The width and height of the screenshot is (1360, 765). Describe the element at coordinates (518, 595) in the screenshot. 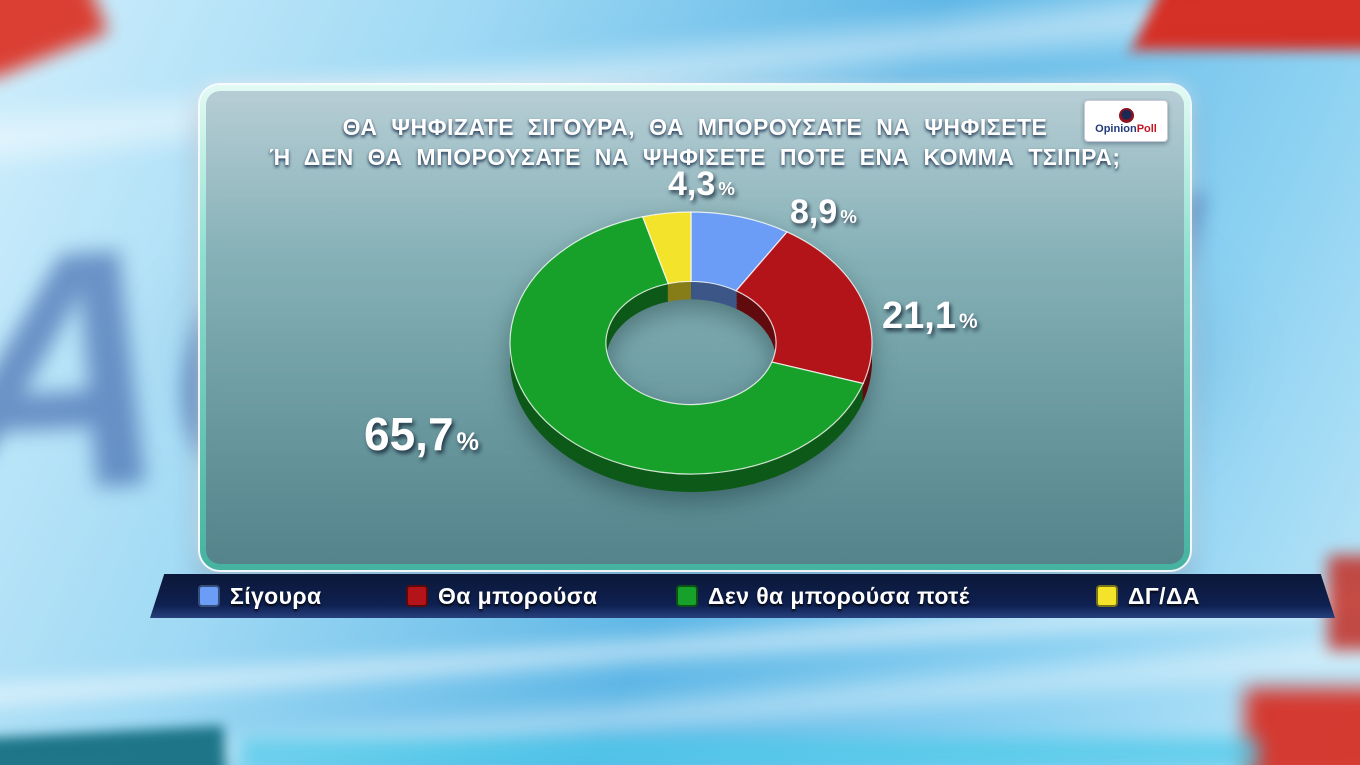

I see `legend-label-tha-mporousa: Θα μπορούσα` at that location.